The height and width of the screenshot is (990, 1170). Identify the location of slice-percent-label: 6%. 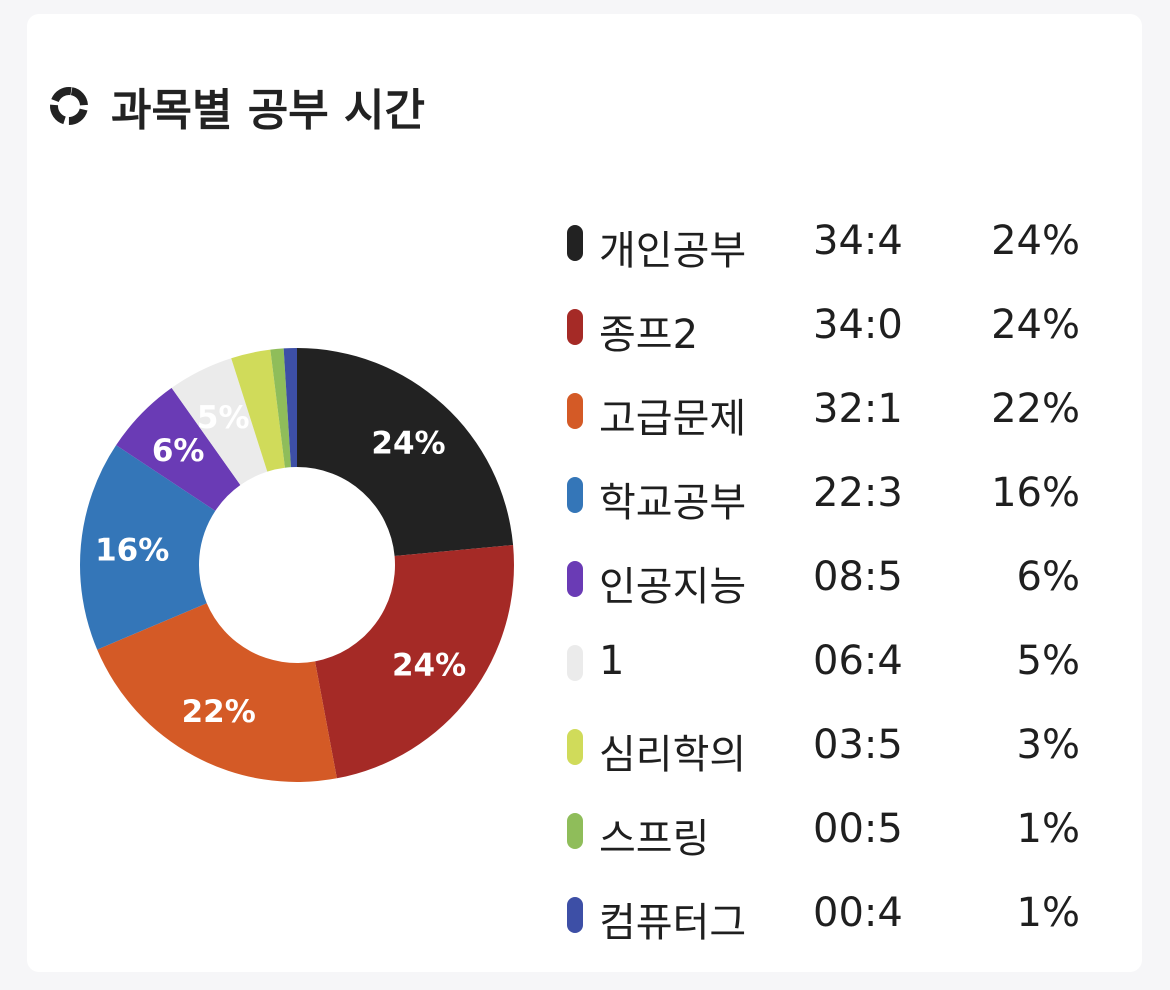
(178, 451).